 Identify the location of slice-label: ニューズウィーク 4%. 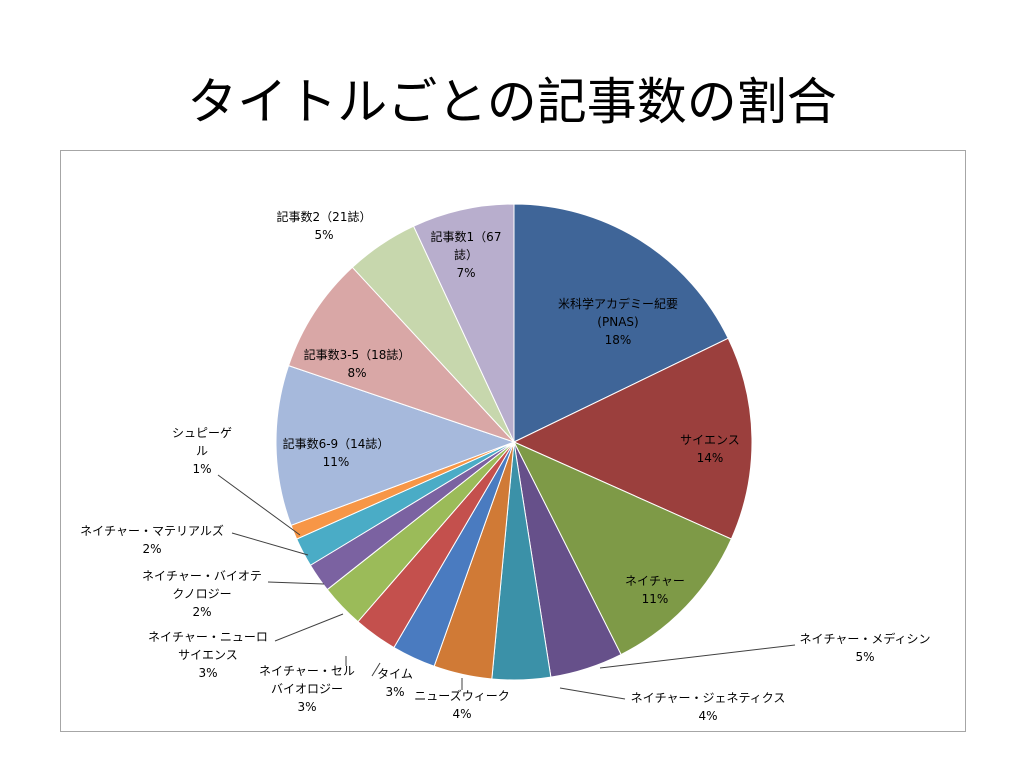
(461, 704).